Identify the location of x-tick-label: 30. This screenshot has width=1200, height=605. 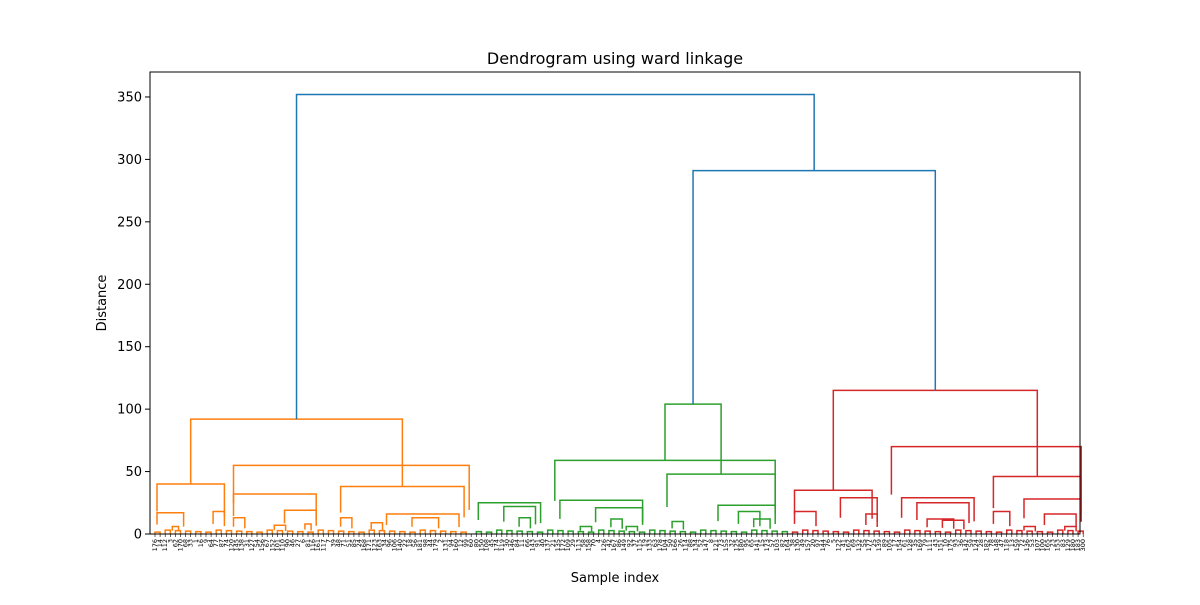
(507, 543).